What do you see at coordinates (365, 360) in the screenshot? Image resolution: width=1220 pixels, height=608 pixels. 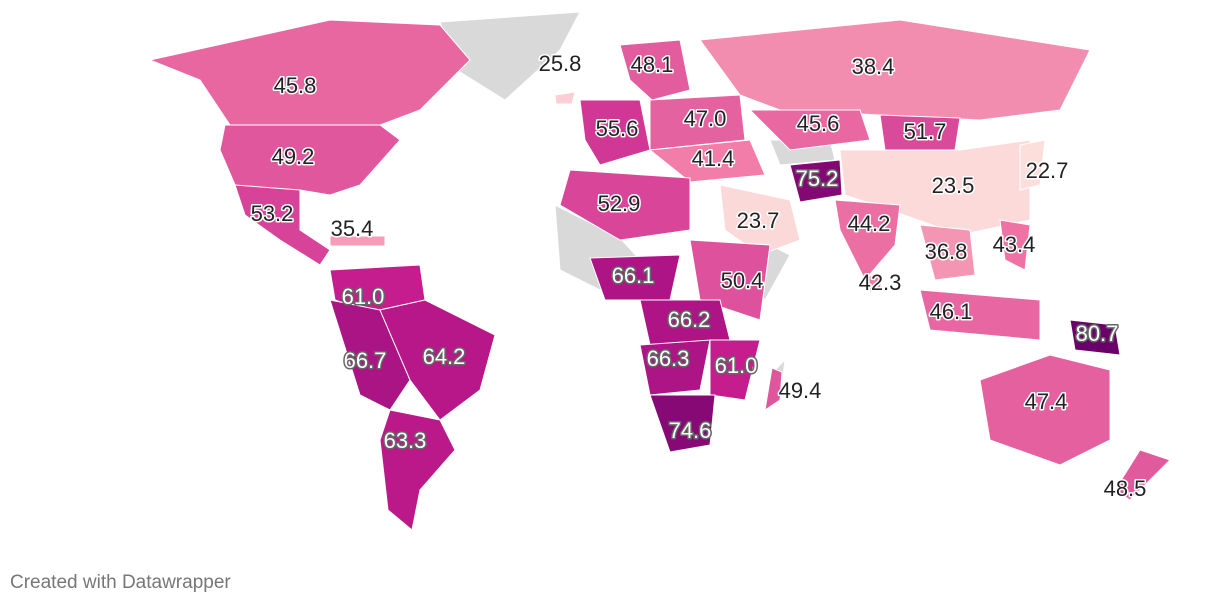 I see `region-label: 66.7` at bounding box center [365, 360].